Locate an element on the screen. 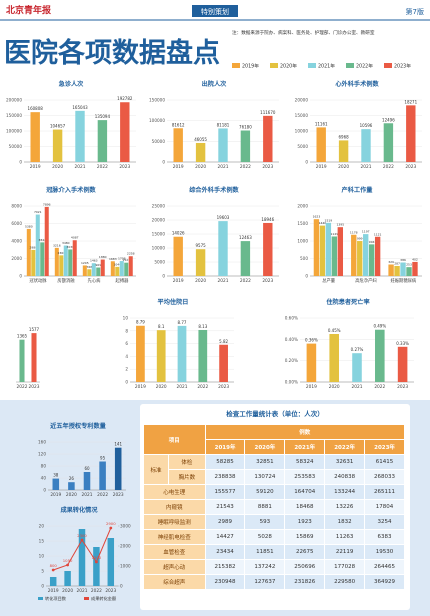 Image resolution: width=430 pixels, height=616 pixels. value-label: 4087 is located at coordinates (75, 238).